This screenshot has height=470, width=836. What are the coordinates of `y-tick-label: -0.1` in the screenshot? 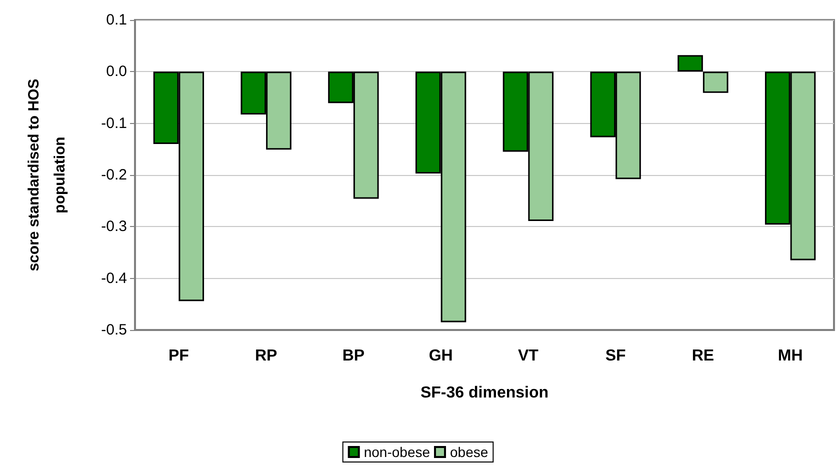 It's located at (114, 123).